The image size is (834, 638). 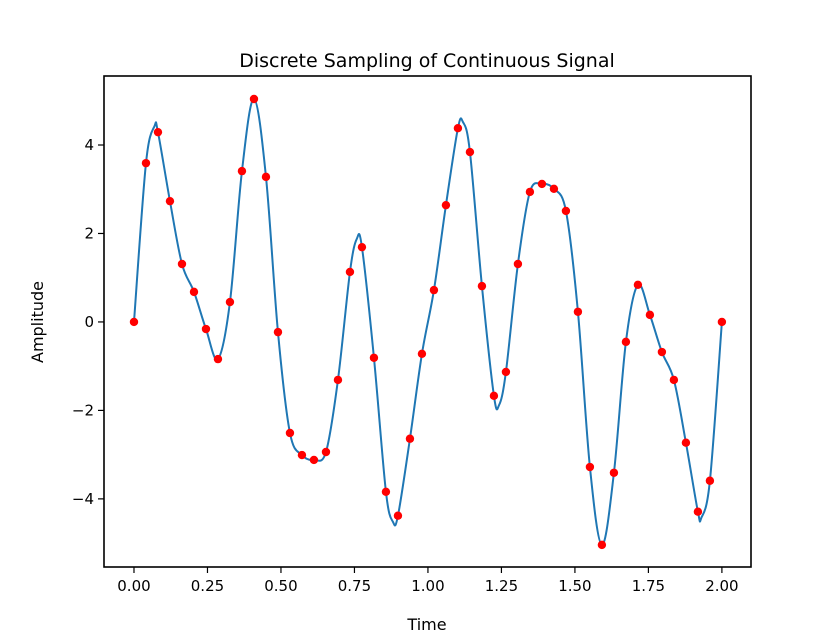 I want to click on y-tick-label: 4, so click(x=89, y=145).